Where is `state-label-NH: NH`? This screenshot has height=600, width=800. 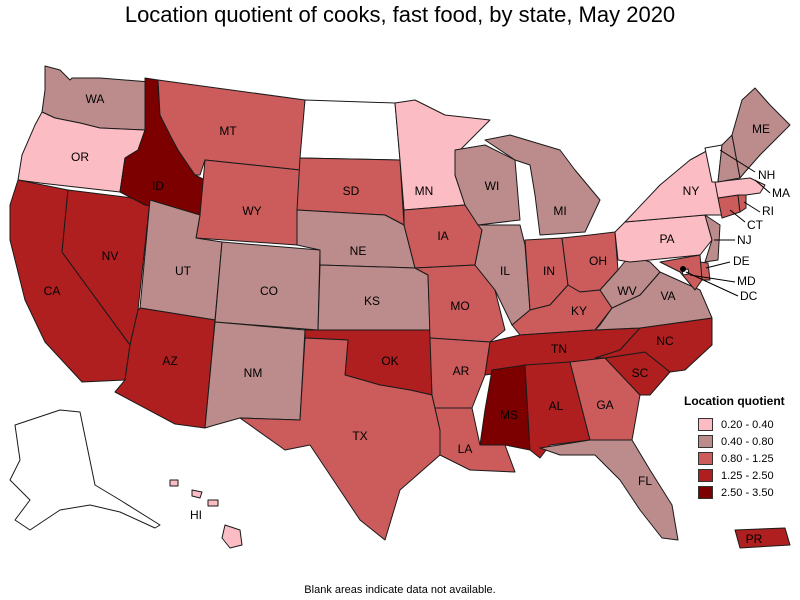 state-label-NH: NH is located at coordinates (766, 175).